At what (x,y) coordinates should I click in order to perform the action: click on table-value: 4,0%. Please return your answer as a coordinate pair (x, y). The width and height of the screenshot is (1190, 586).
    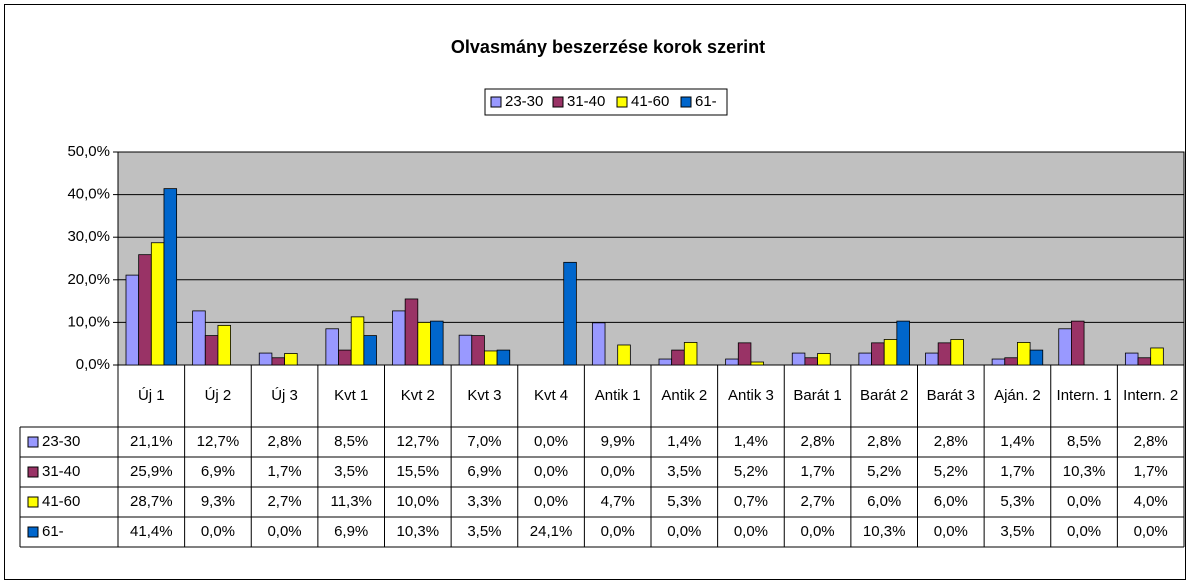
    Looking at the image, I should click on (1151, 501).